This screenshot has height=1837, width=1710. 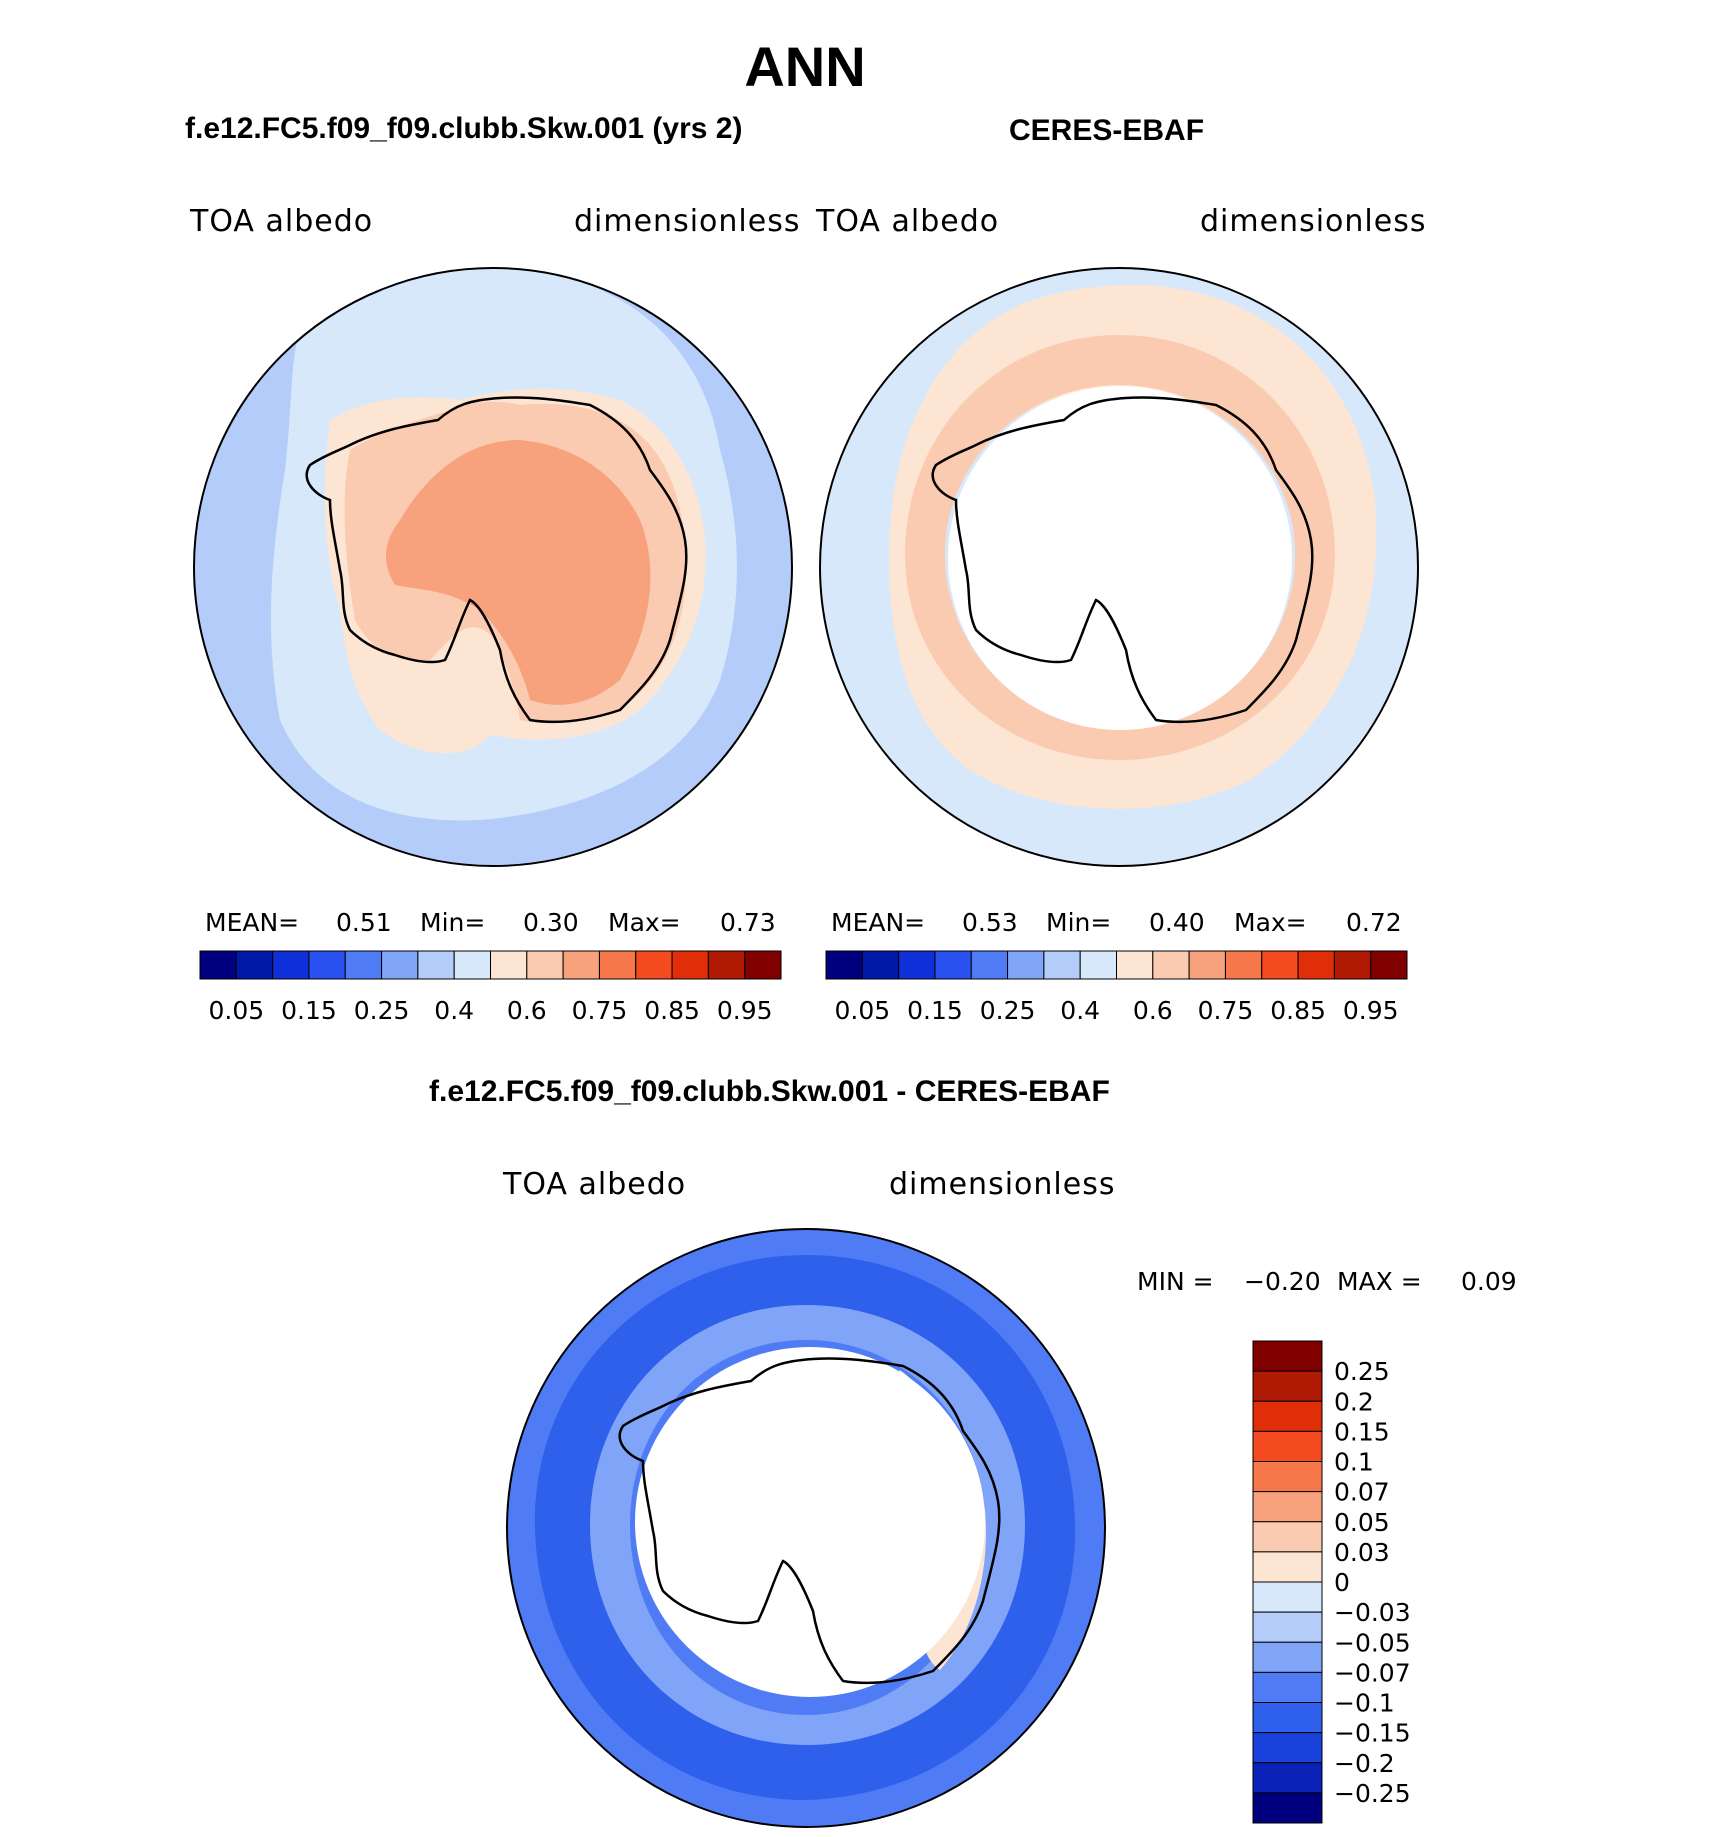 What do you see at coordinates (1080, 1010) in the screenshot?
I see `panel2-colorbar-tick-label: 0.4` at bounding box center [1080, 1010].